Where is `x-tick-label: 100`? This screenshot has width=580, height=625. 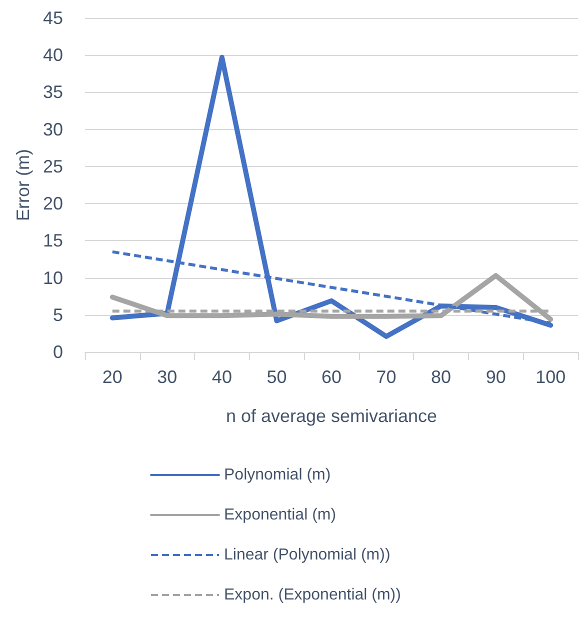 x-tick-label: 100 is located at coordinates (551, 377).